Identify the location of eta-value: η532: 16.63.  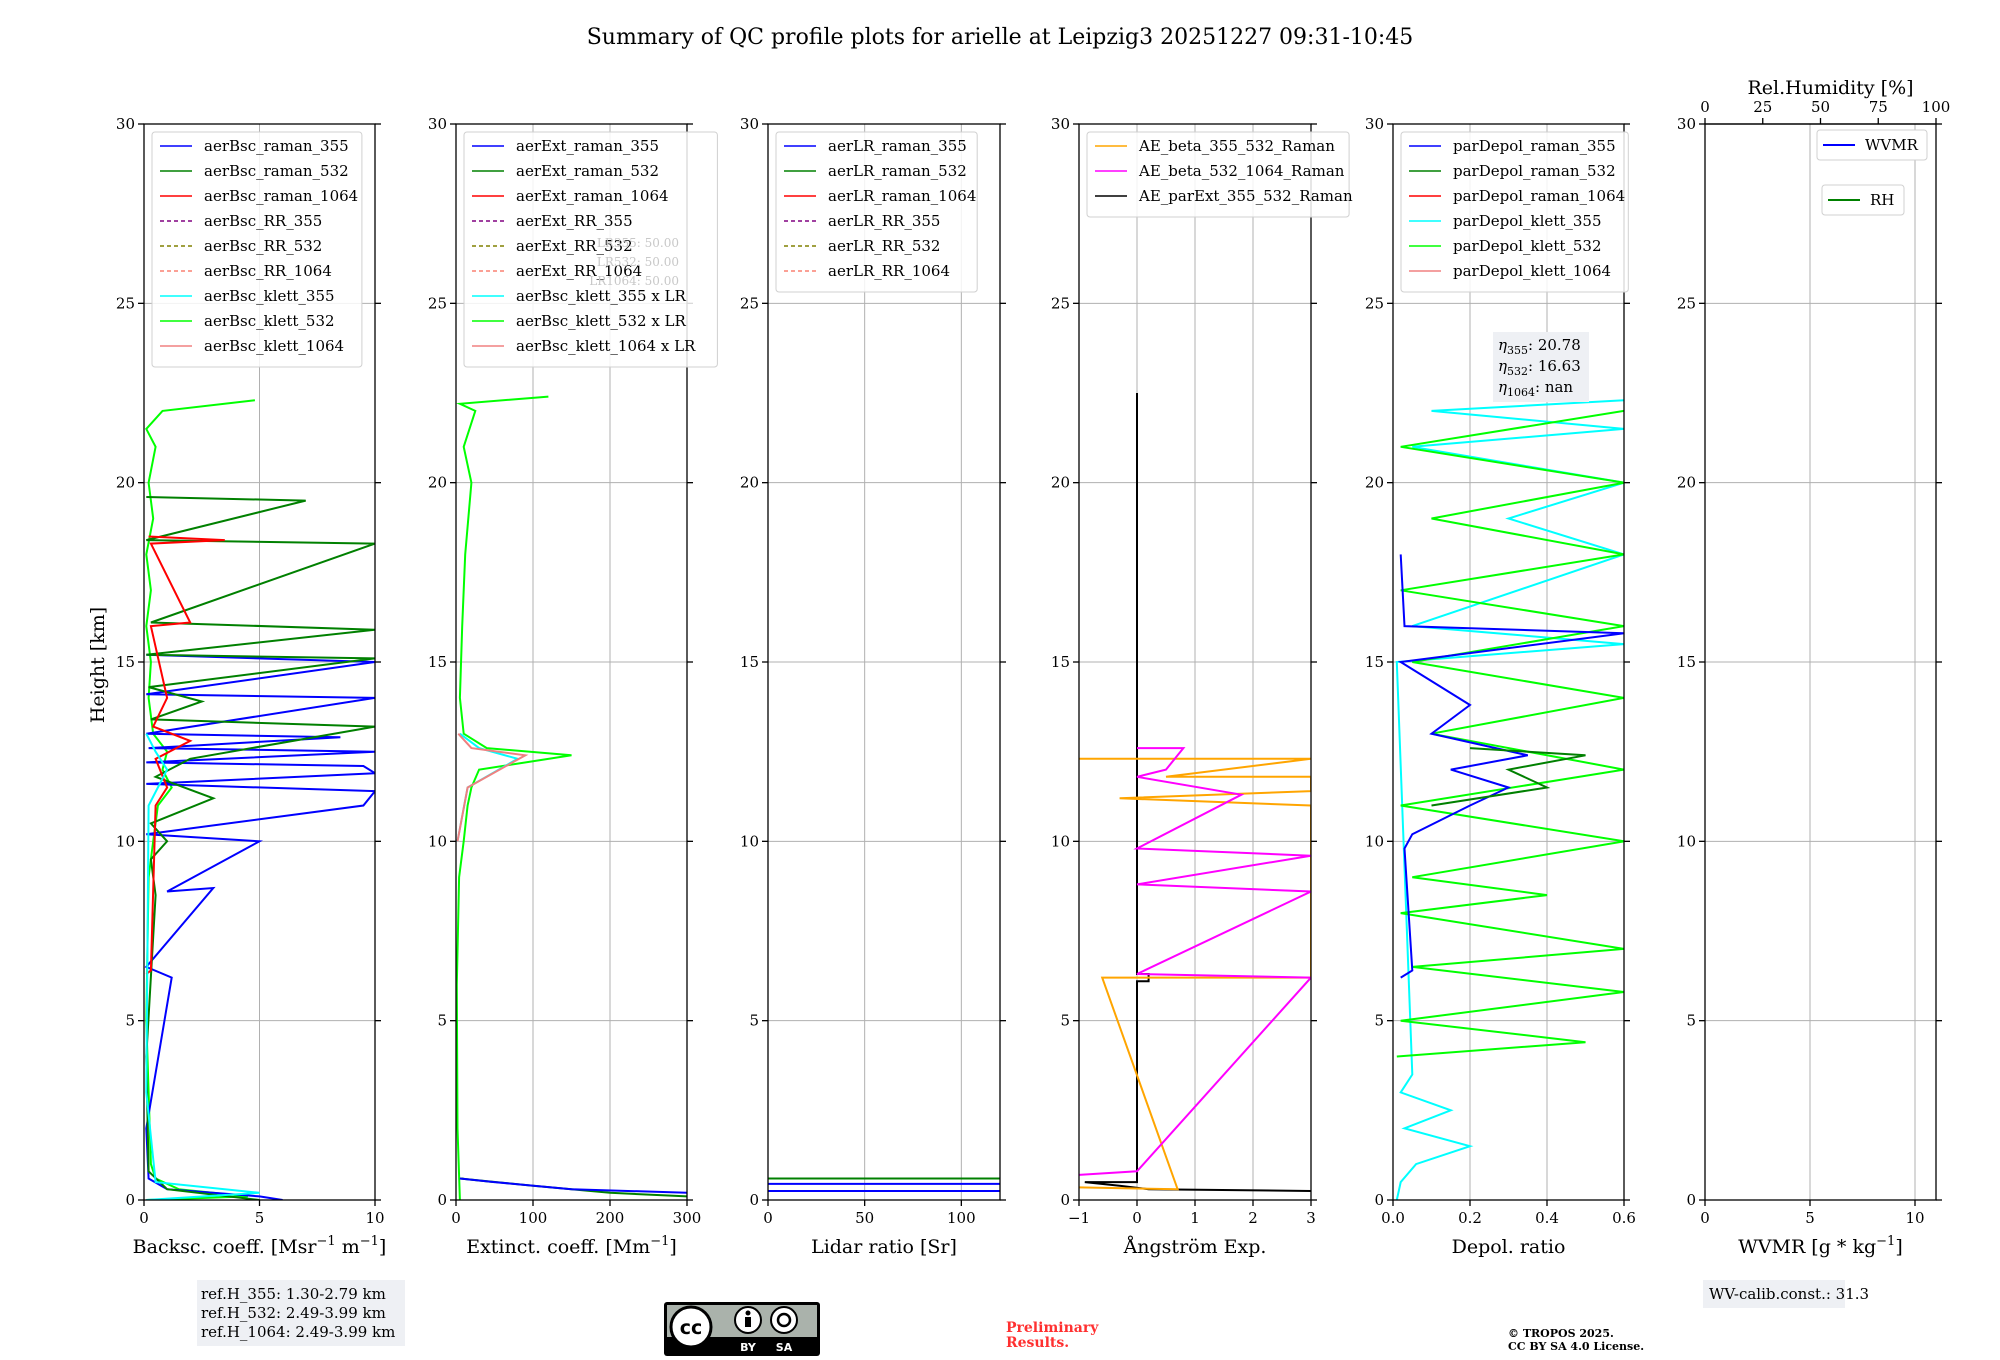
(1539, 367).